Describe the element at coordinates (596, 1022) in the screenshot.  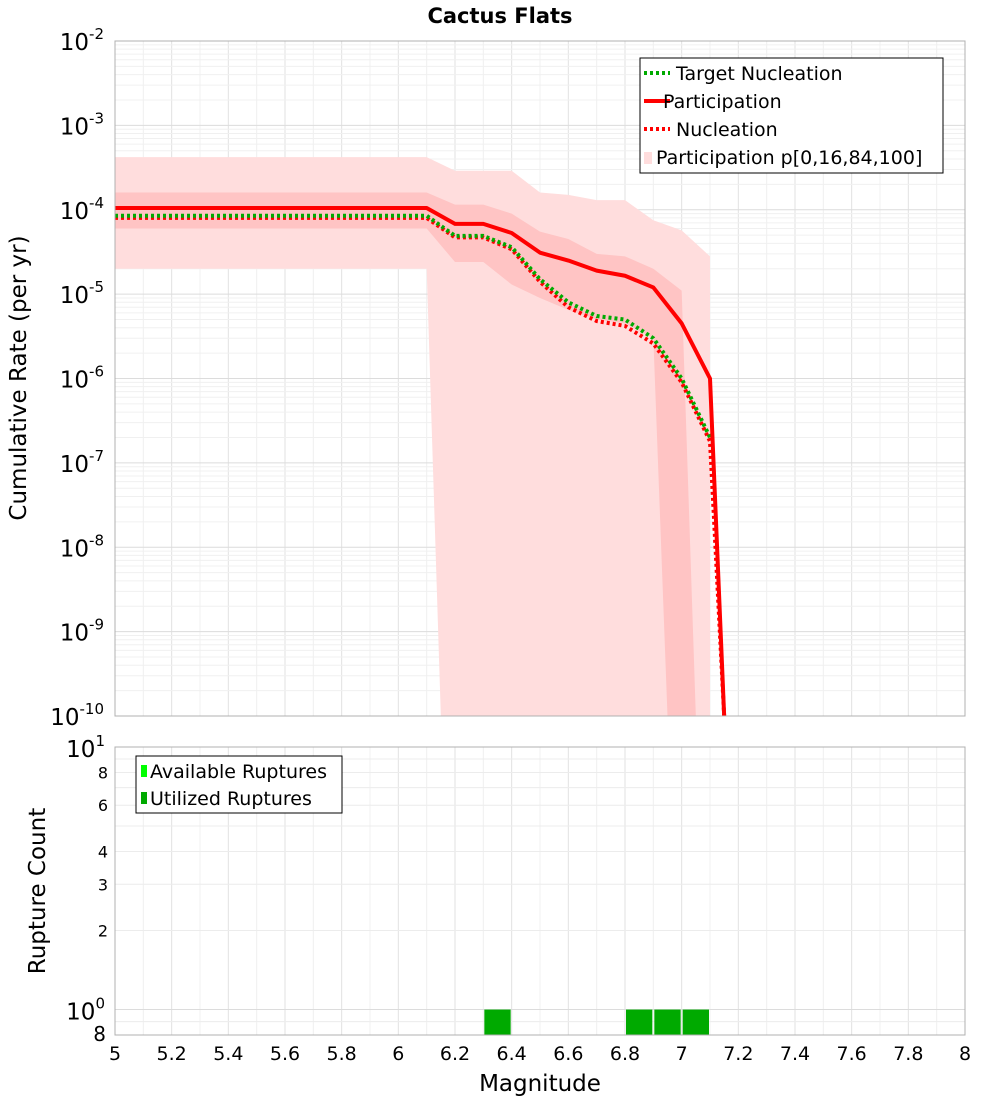
I see `bottom-plot-bars` at that location.